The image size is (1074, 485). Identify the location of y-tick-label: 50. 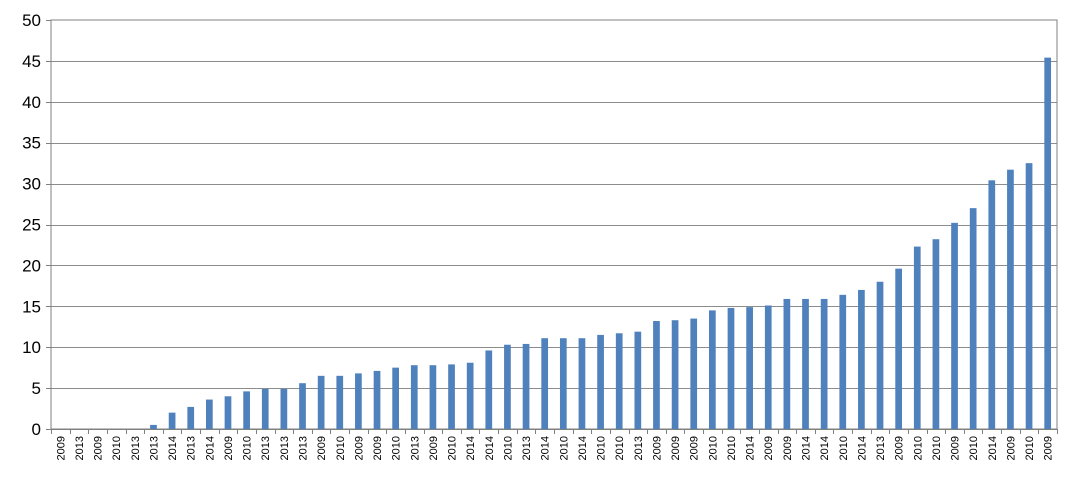
(31, 20).